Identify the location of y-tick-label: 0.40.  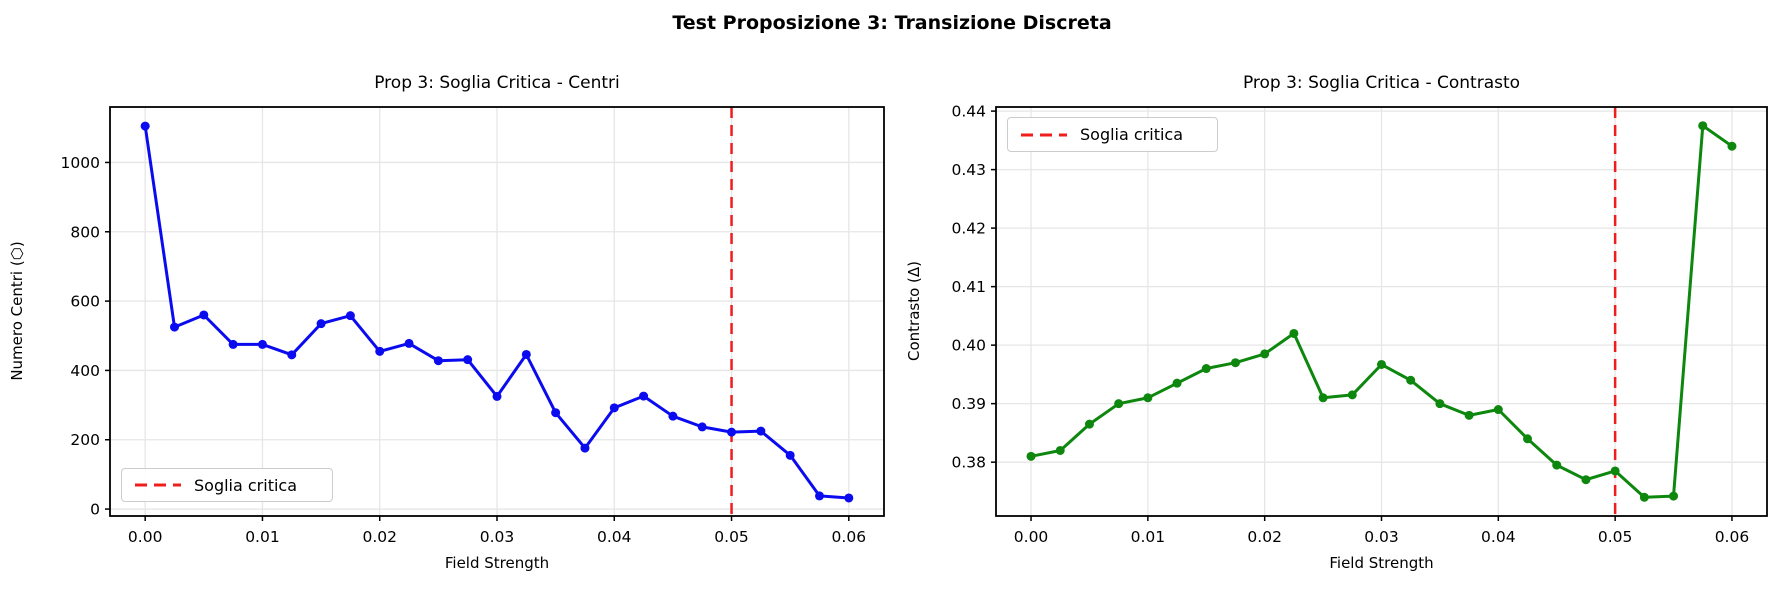
(968, 346).